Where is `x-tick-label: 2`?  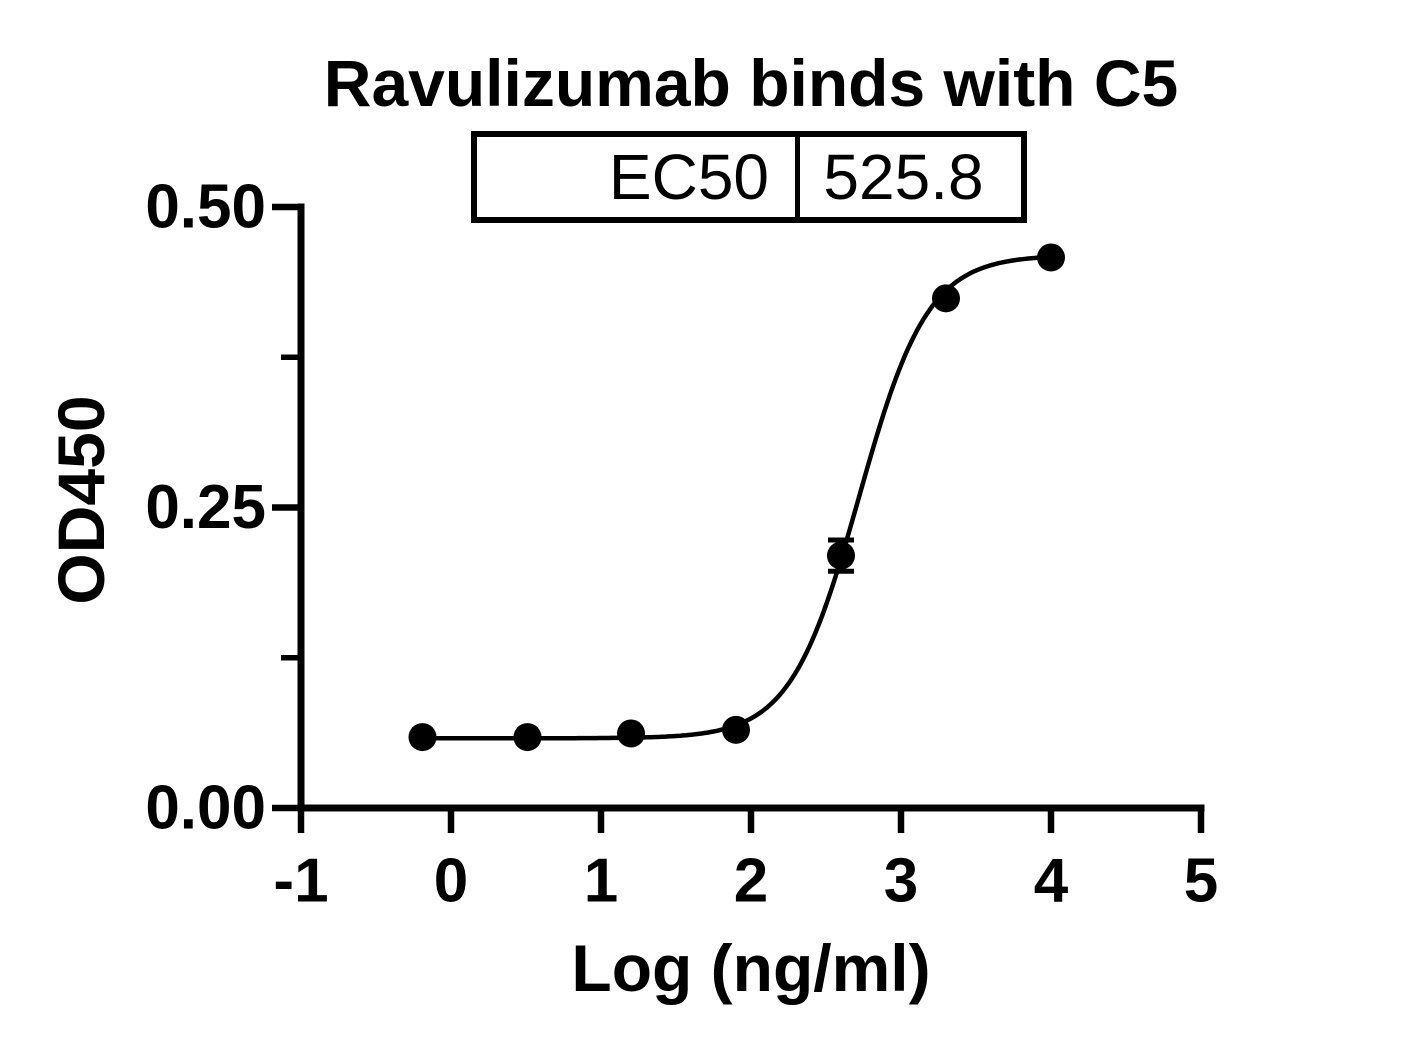 x-tick-label: 2 is located at coordinates (751, 881).